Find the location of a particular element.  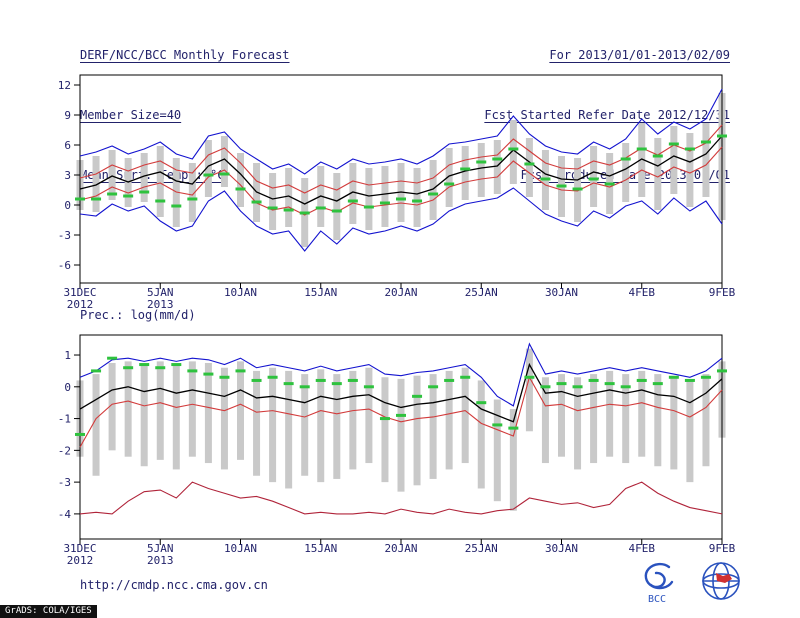

x-tick-label: 2013 is located at coordinates (160, 560).